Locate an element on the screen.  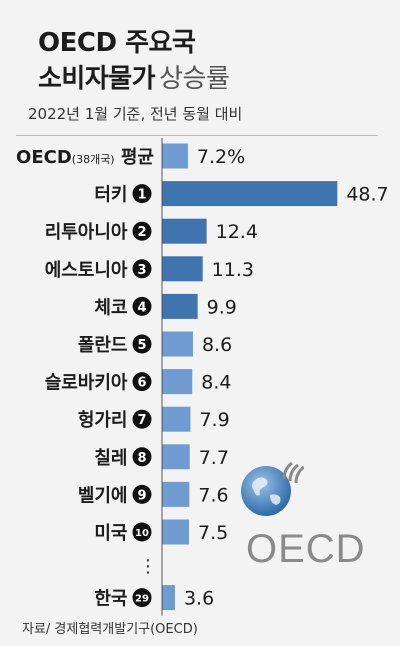
rank-number: 2 is located at coordinates (141, 232).